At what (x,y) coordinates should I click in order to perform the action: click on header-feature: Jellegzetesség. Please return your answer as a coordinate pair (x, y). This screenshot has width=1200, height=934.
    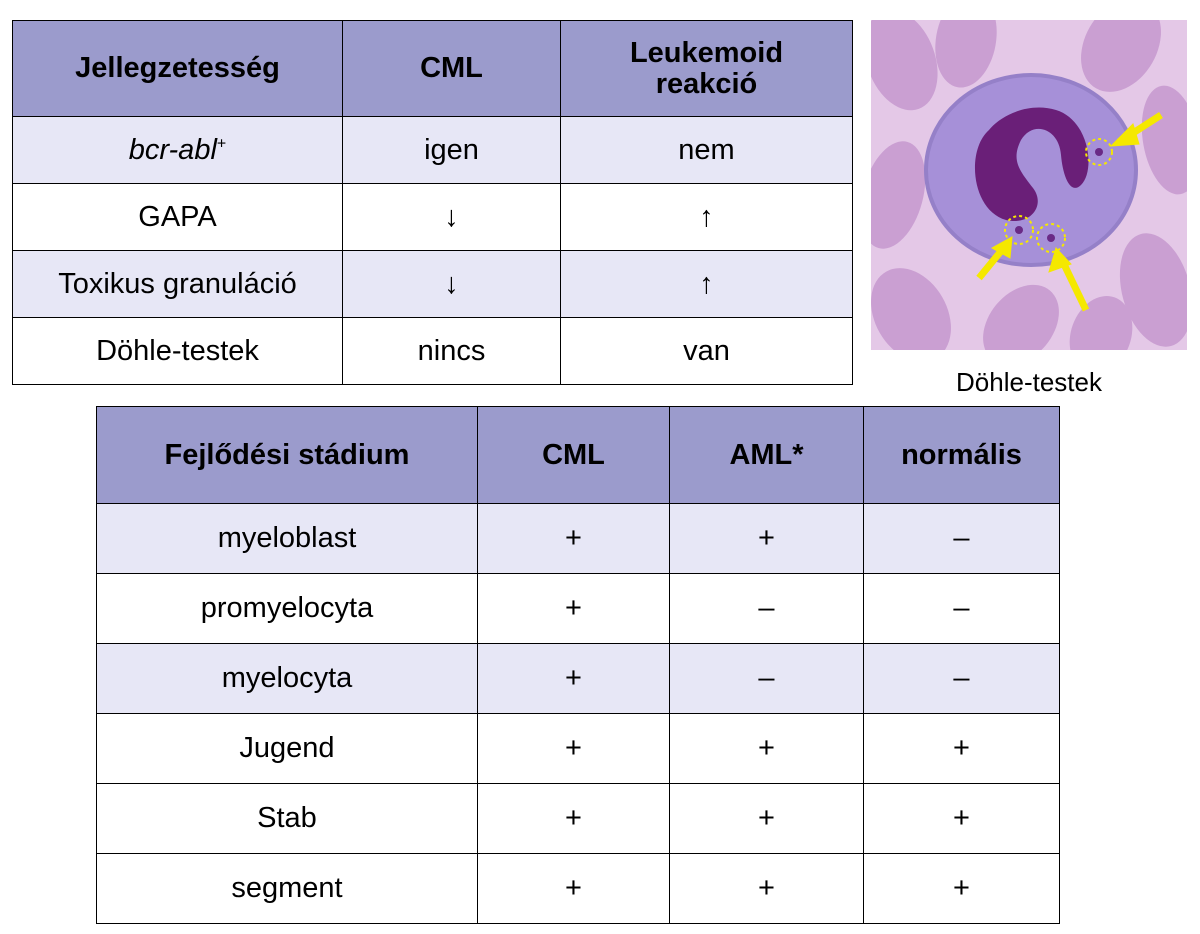
    Looking at the image, I should click on (177, 68).